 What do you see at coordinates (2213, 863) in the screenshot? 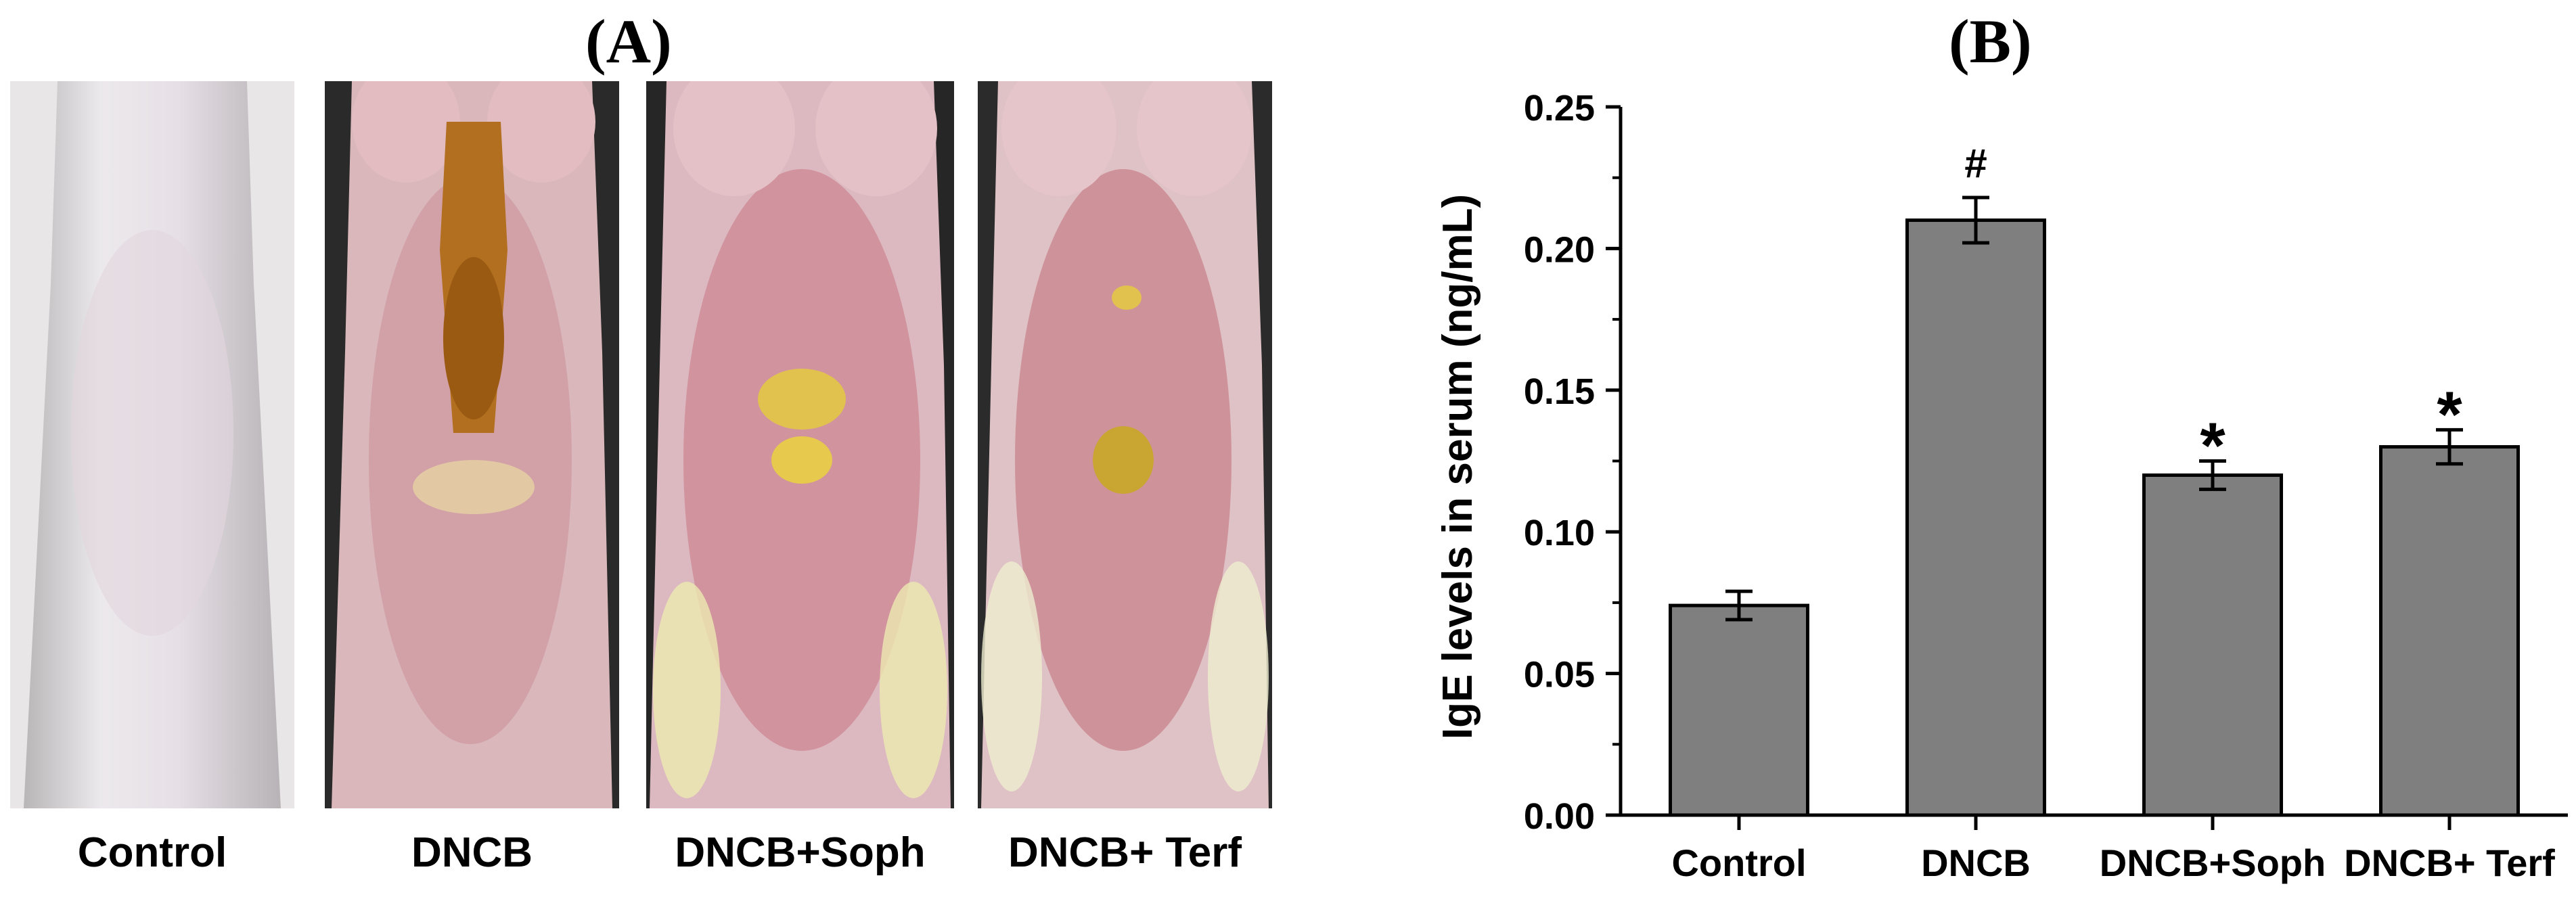
I see `x-tick-label: DNCB+Soph` at bounding box center [2213, 863].